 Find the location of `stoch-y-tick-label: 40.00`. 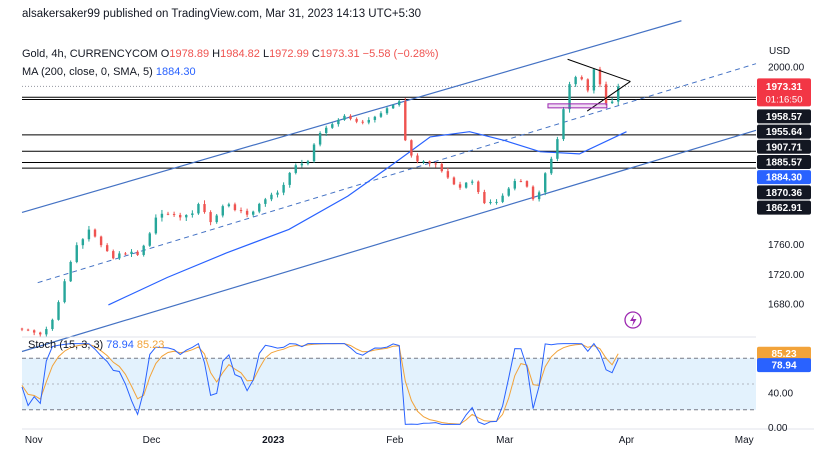

stoch-y-tick-label: 40.00 is located at coordinates (780, 394).